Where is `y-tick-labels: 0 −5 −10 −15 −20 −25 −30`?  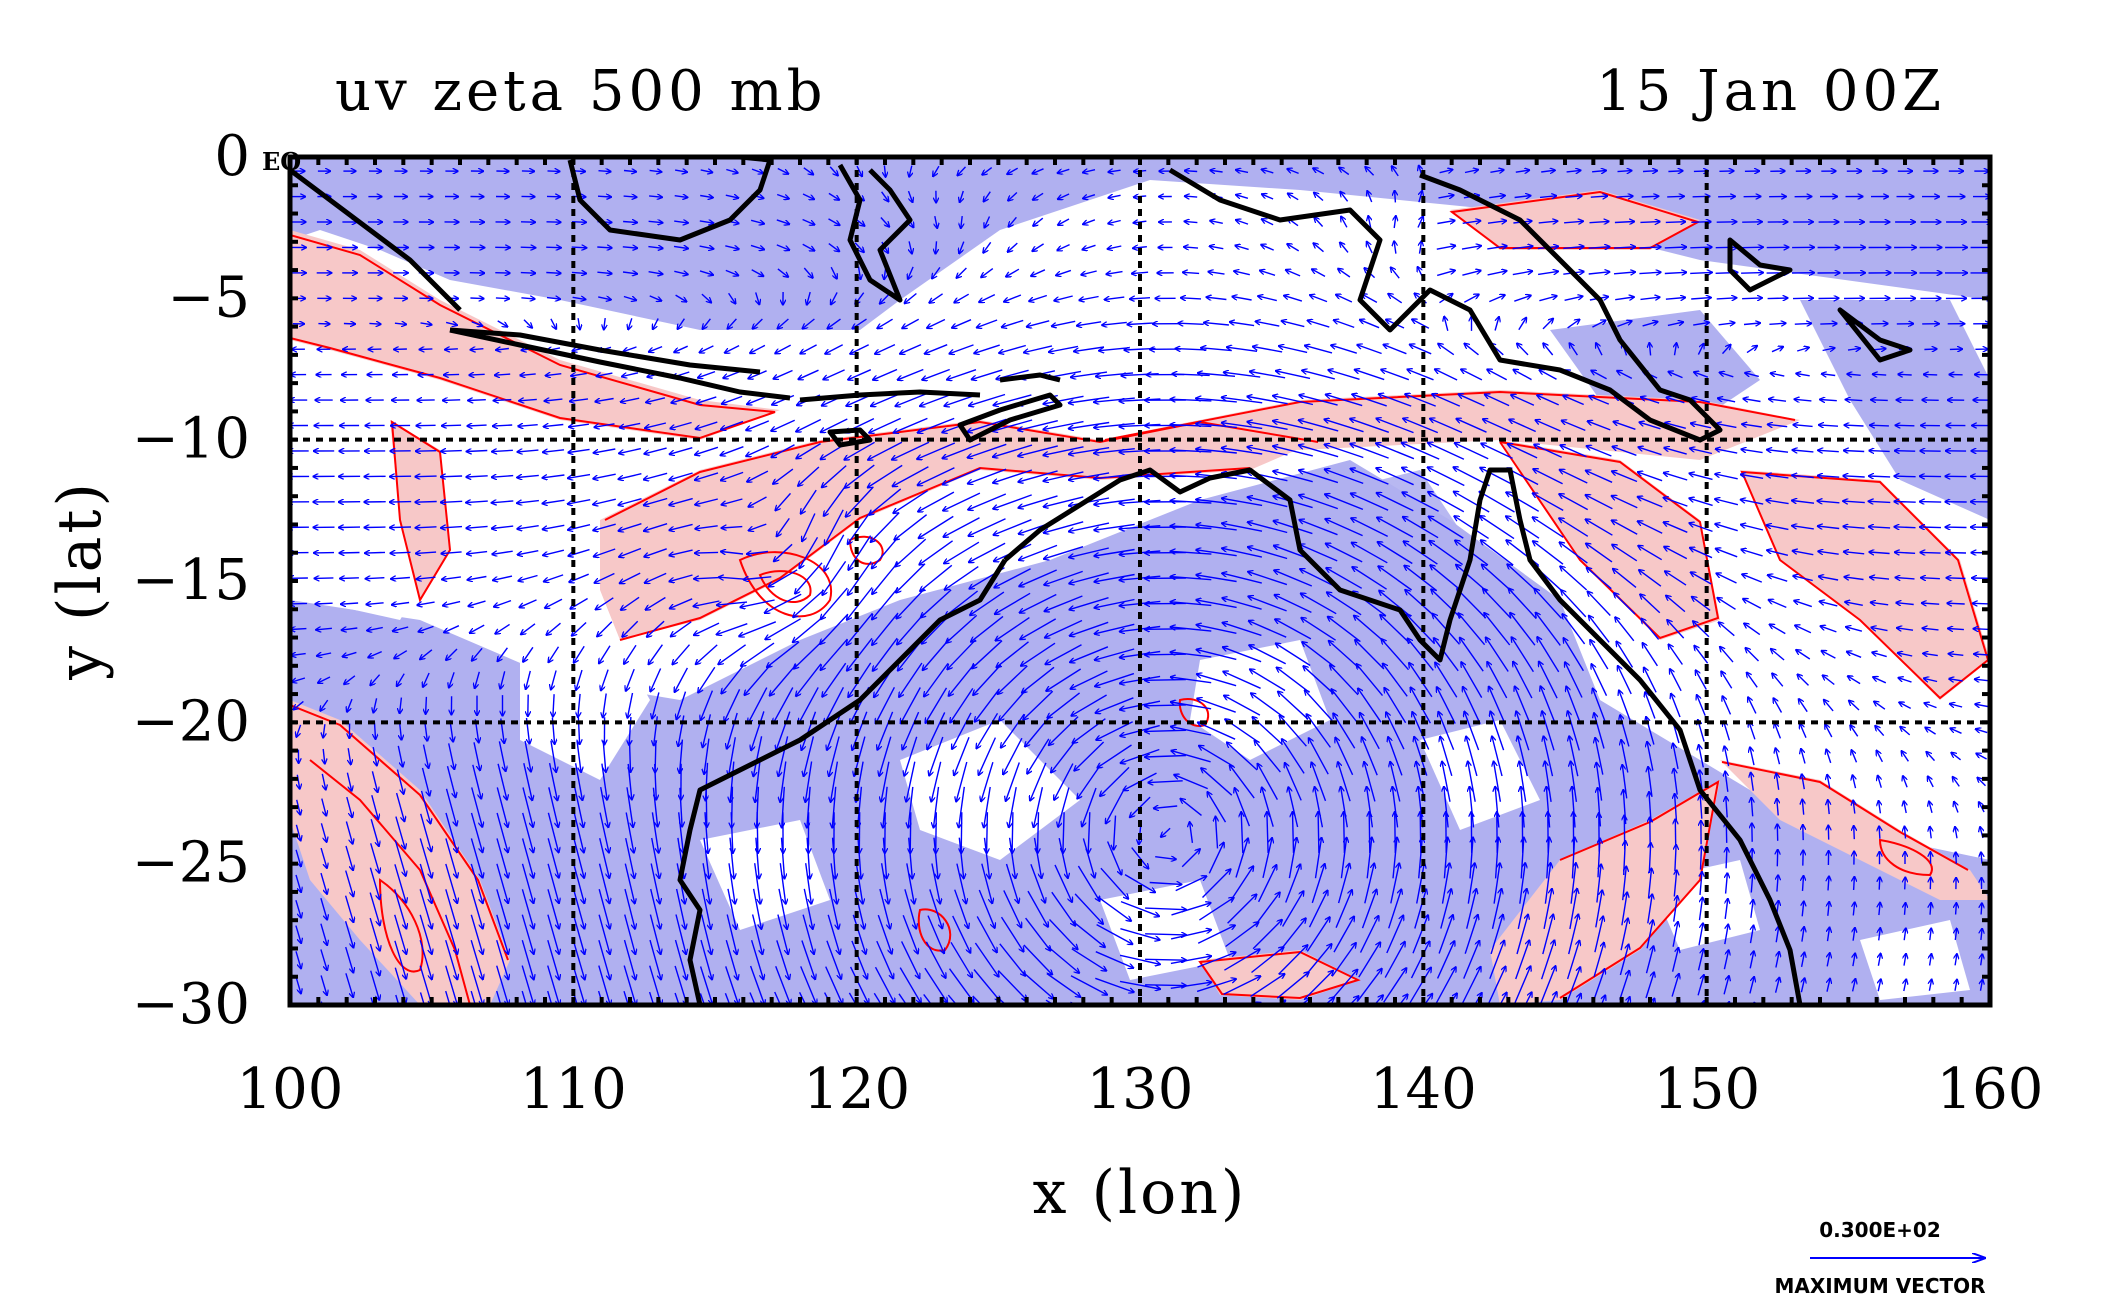 y-tick-labels: 0 −5 −10 −15 −20 −25 −30 is located at coordinates (191, 580).